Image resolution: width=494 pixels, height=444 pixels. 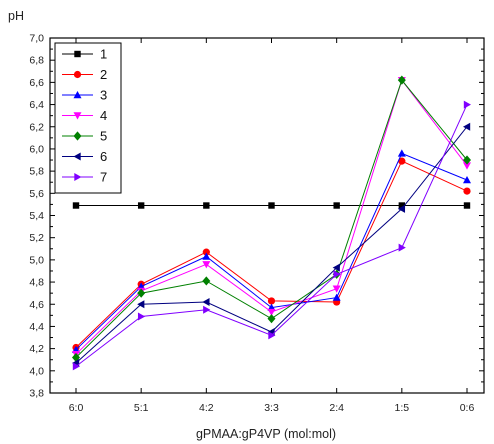 What do you see at coordinates (103, 177) in the screenshot?
I see `legend-label: 7` at bounding box center [103, 177].